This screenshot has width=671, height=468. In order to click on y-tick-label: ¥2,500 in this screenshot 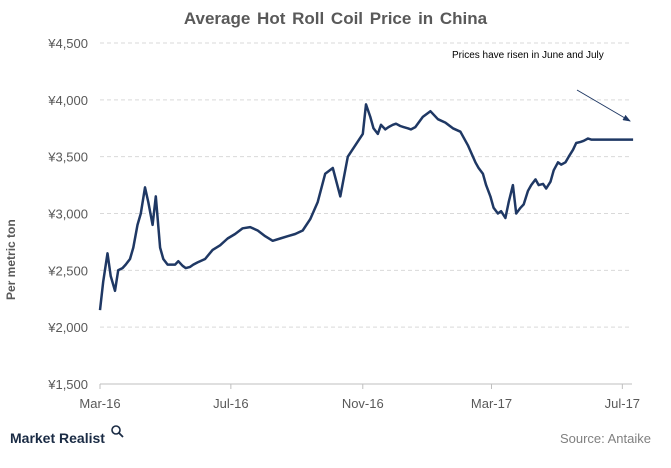, I will do `click(67, 270)`.